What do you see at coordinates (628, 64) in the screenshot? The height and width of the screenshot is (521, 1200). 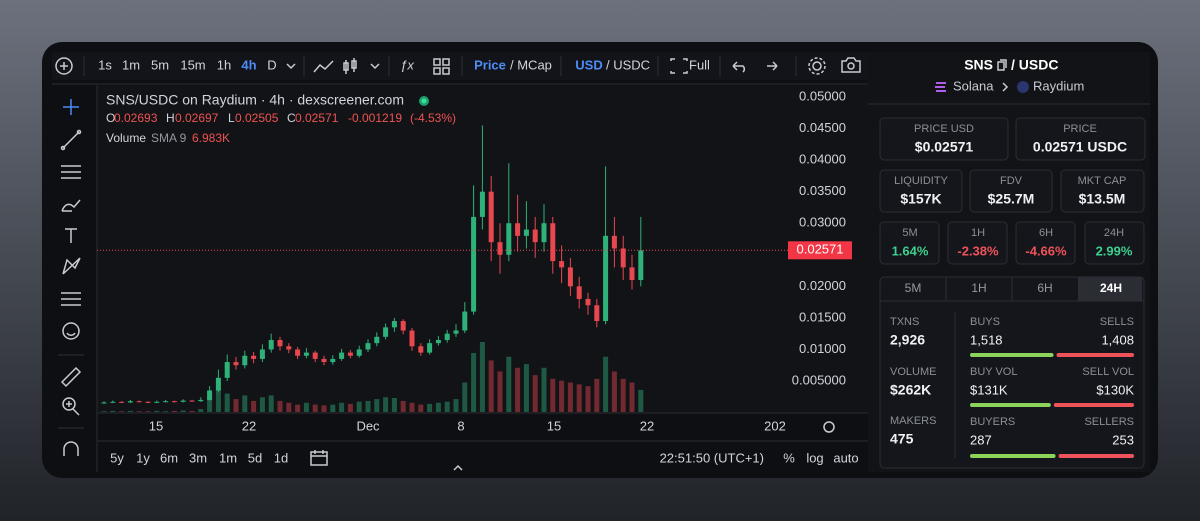 I see `usdc-toggle: / USDC` at bounding box center [628, 64].